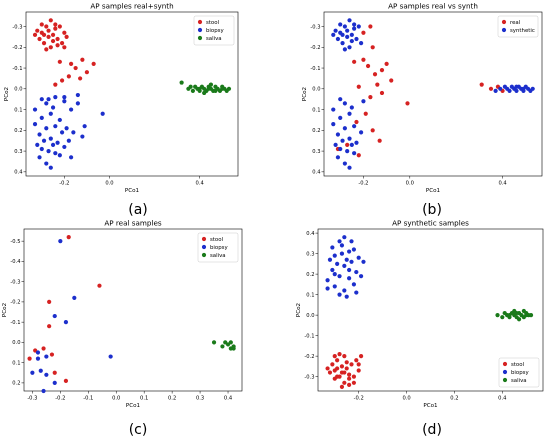 The image size is (550, 441). Describe the element at coordinates (16, 384) in the screenshot. I see `y-tick-label: 0.2` at that location.